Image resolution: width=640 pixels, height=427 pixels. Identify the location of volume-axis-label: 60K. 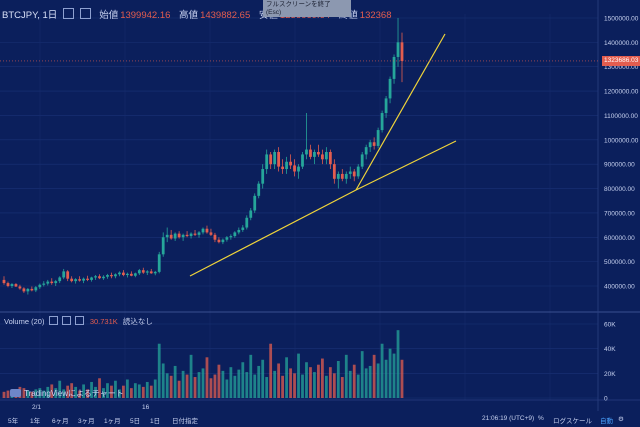
(610, 325).